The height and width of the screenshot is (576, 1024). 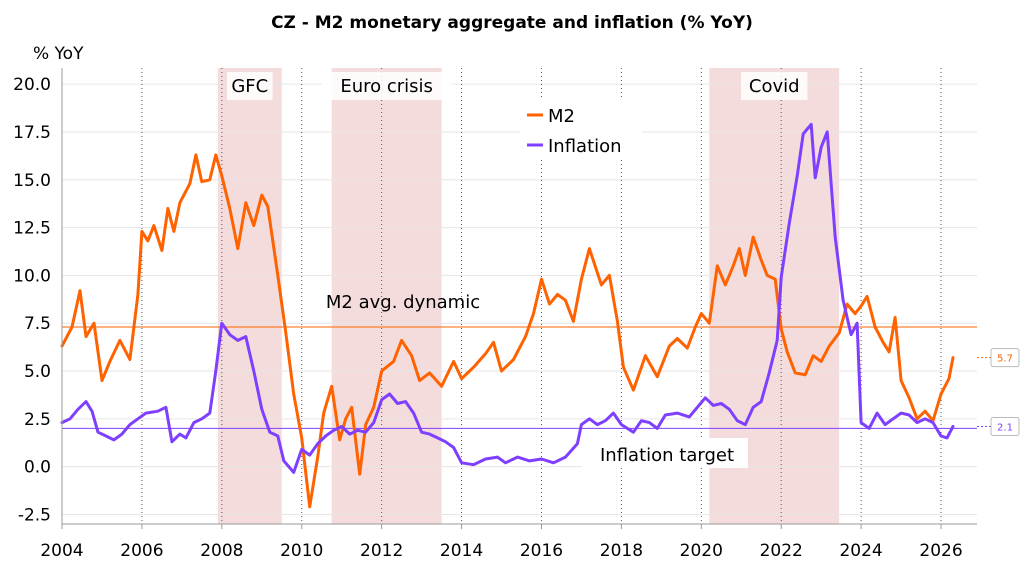 What do you see at coordinates (32, 229) in the screenshot?
I see `y-tick-label: 12.5` at bounding box center [32, 229].